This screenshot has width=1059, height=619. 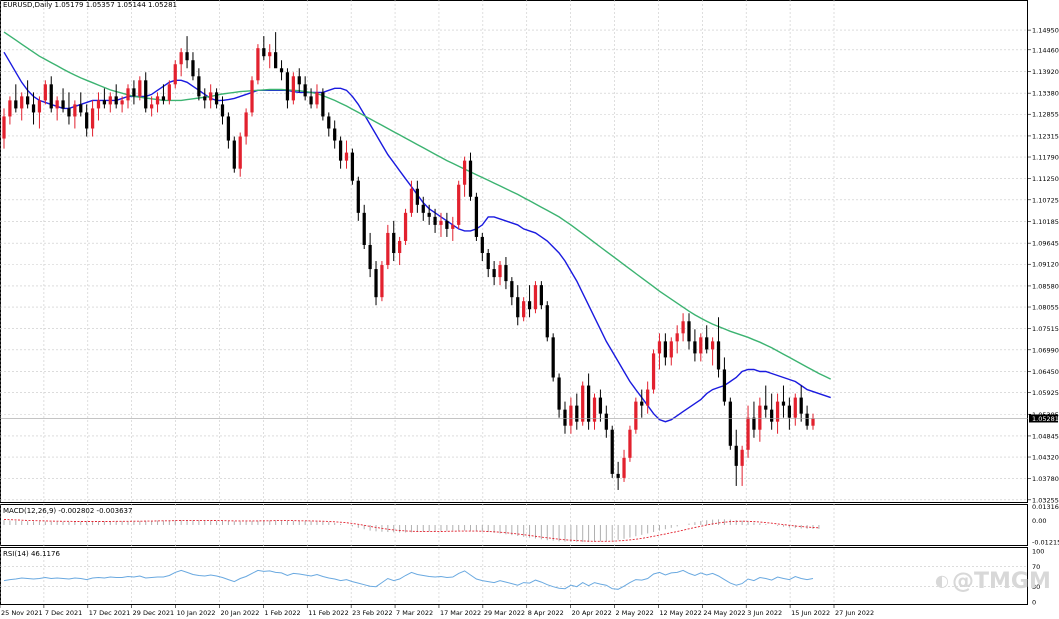 I want to click on rsi-indicator: 100 70 30 0, so click(x=522, y=577).